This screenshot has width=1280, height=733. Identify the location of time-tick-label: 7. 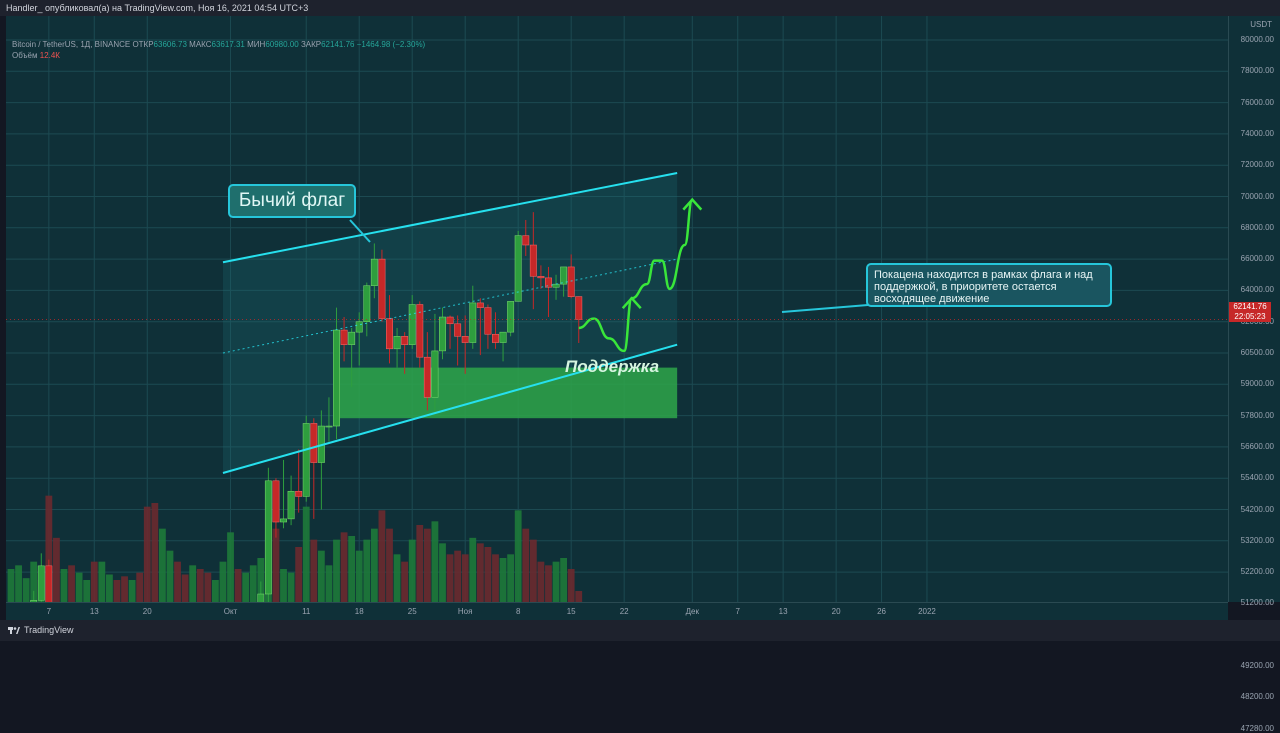
(49, 611).